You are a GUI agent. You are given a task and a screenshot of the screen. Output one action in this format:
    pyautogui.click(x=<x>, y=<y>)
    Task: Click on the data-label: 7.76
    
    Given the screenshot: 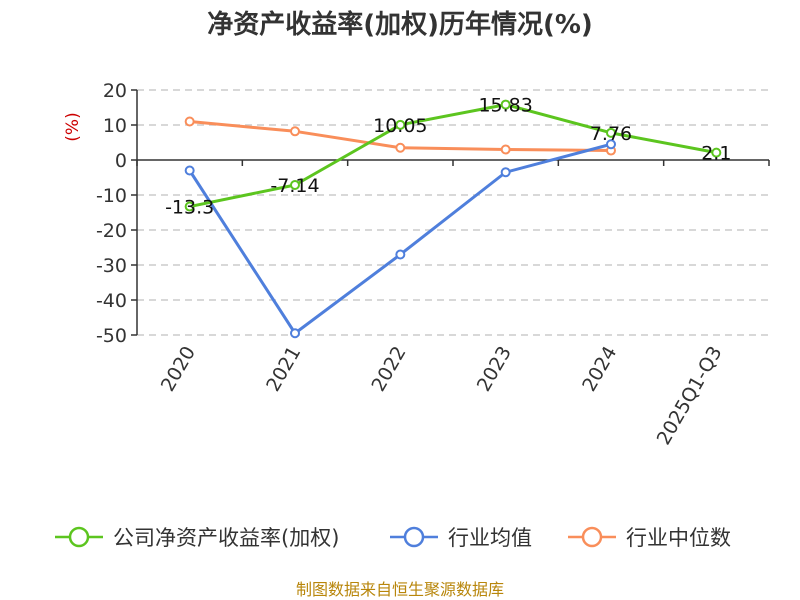 What is the action you would take?
    pyautogui.click(x=611, y=134)
    